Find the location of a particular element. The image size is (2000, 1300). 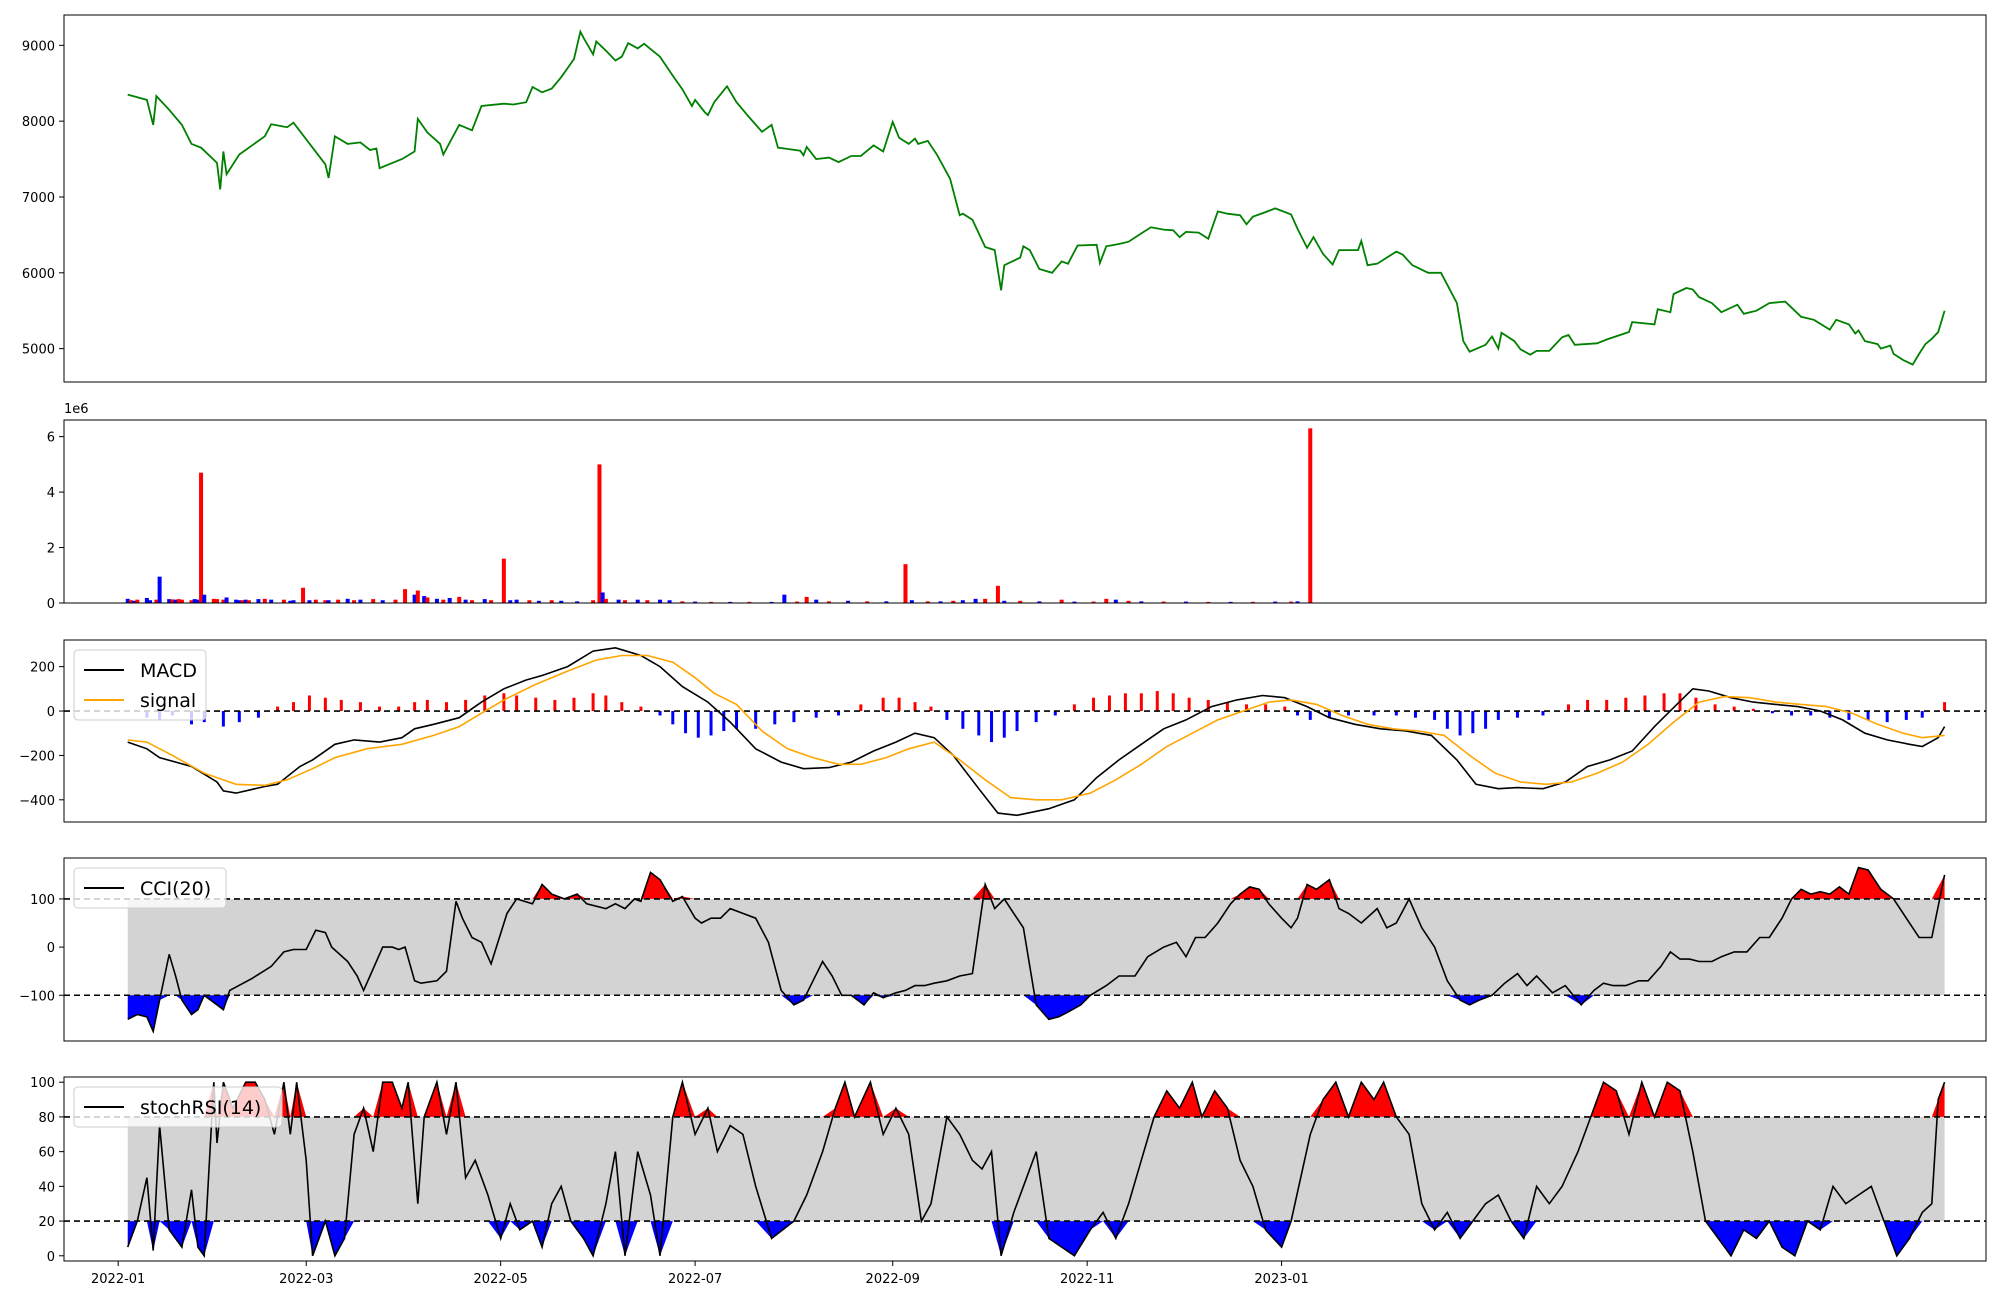

macd-ytick-label: 200 is located at coordinates (42, 668).